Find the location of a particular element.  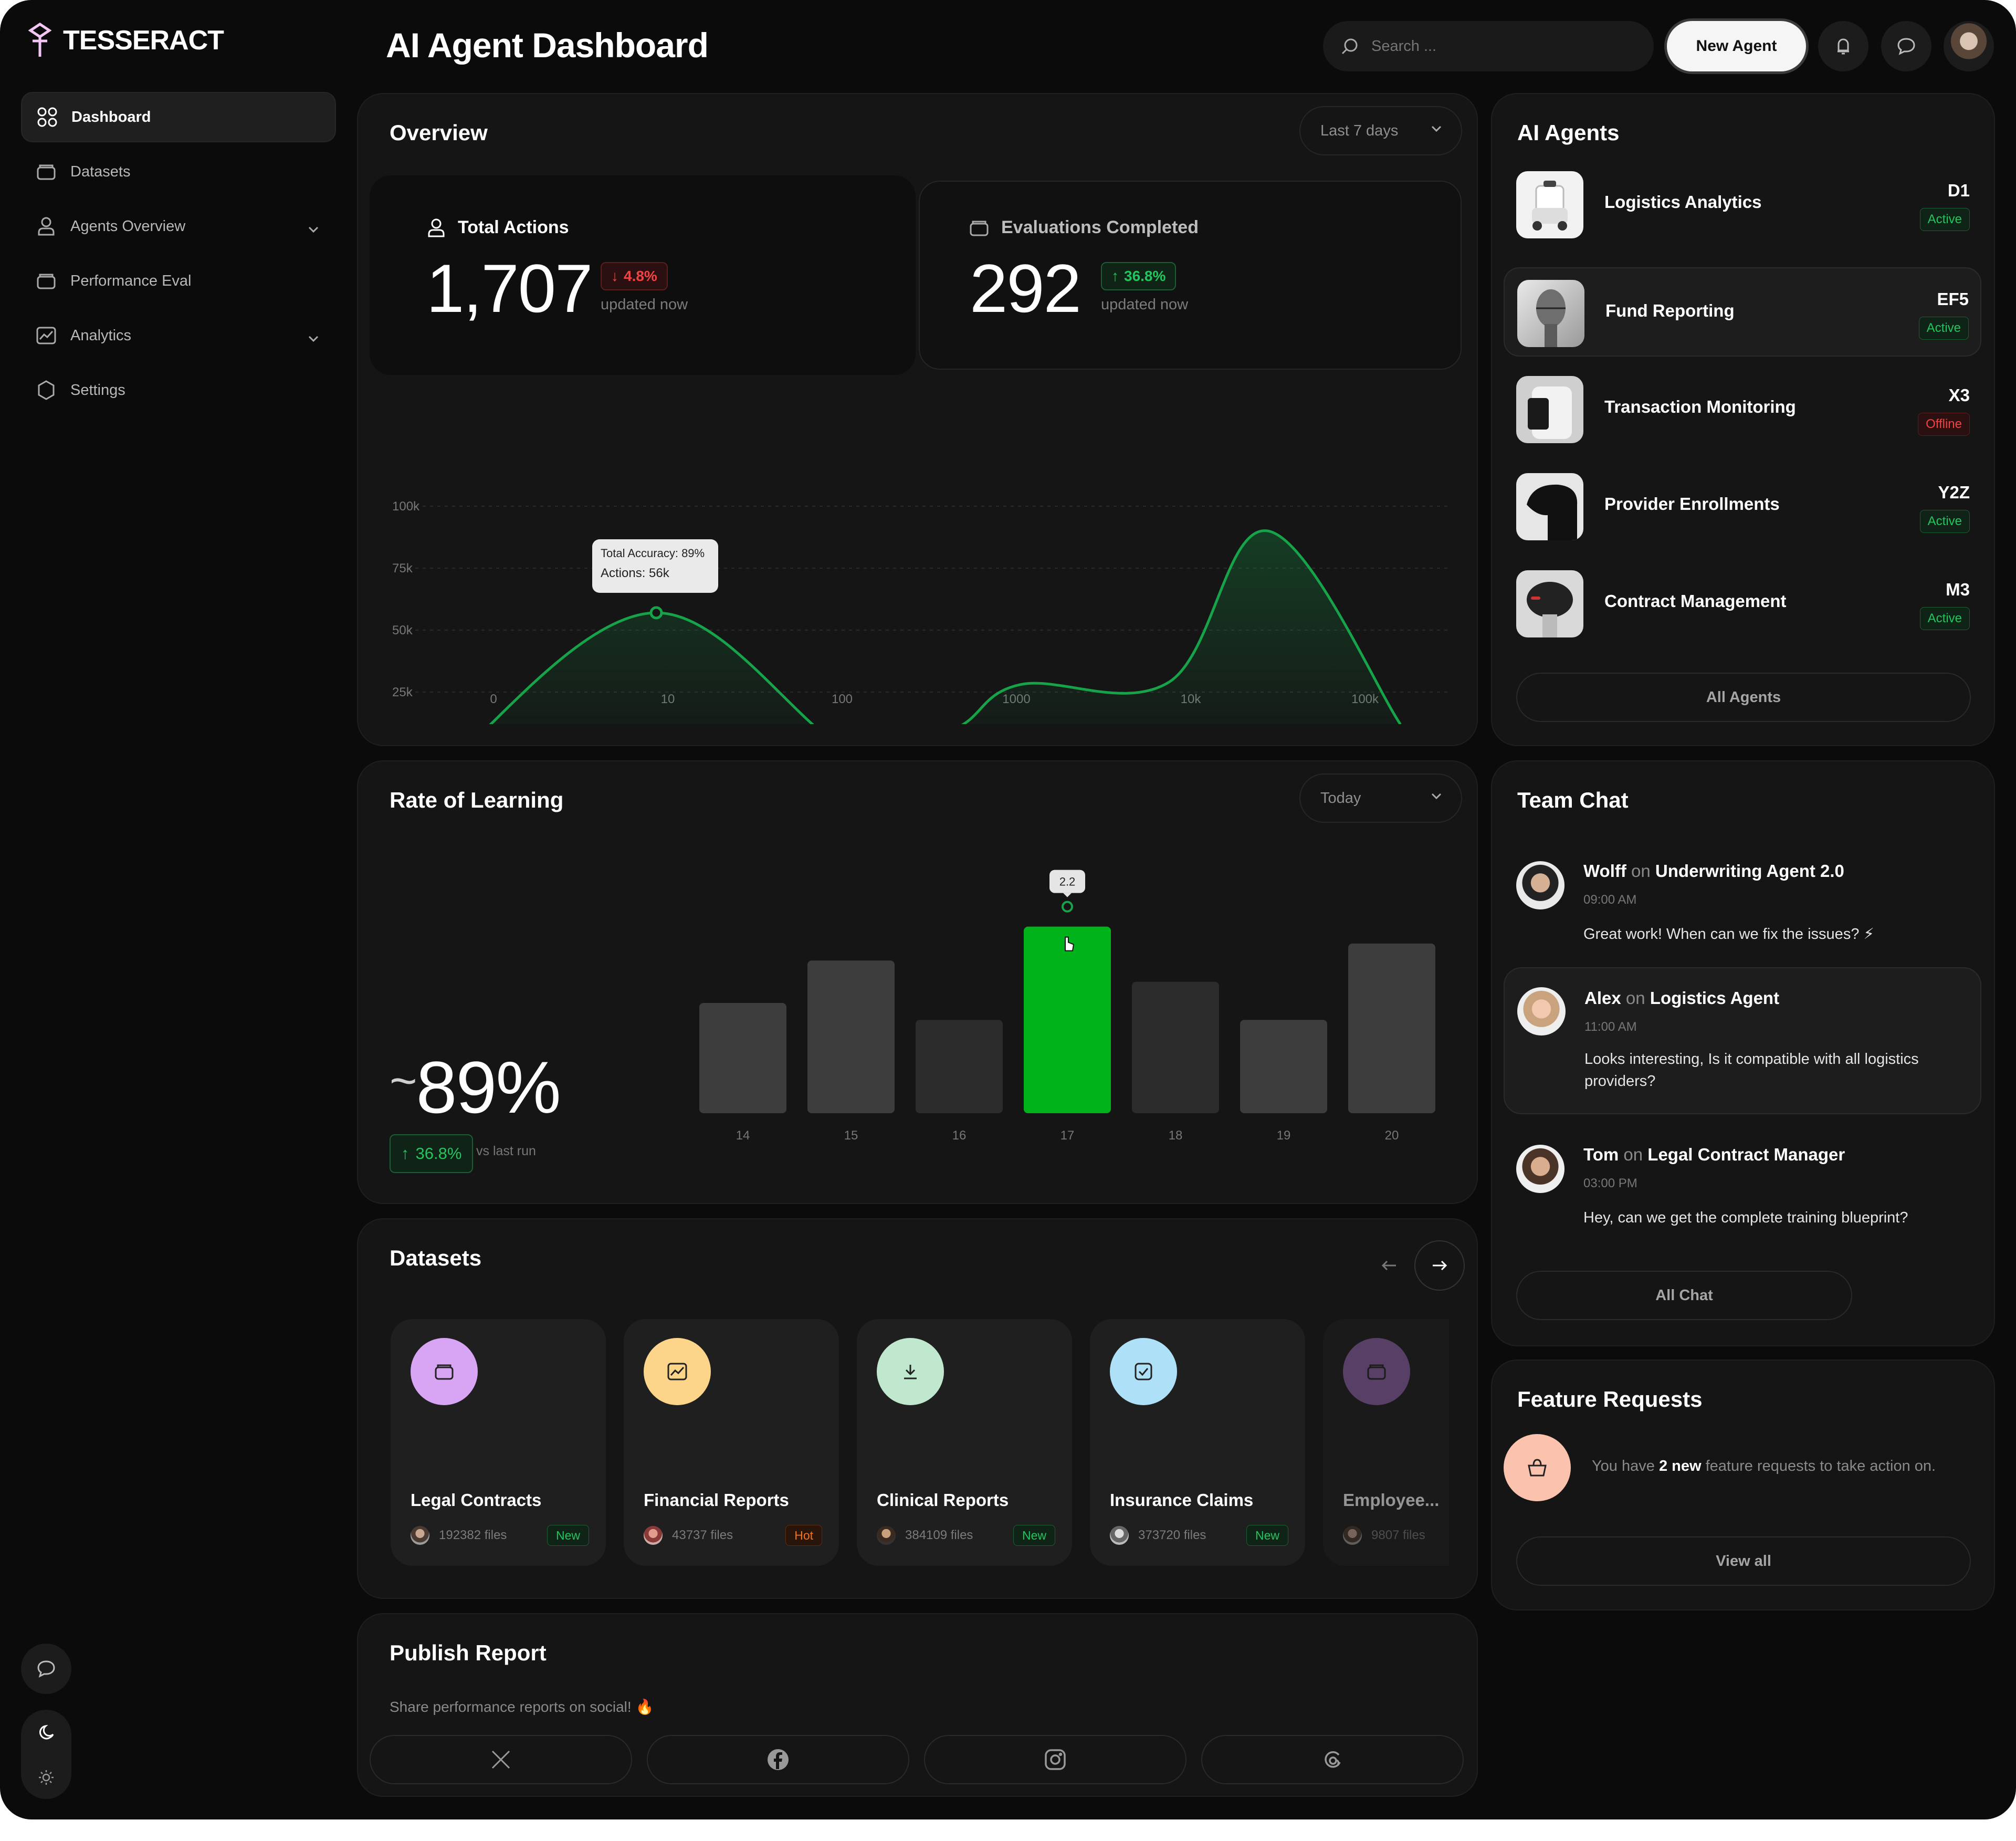

agent-row: Fund Reporting EF5 Active is located at coordinates (1742, 312).